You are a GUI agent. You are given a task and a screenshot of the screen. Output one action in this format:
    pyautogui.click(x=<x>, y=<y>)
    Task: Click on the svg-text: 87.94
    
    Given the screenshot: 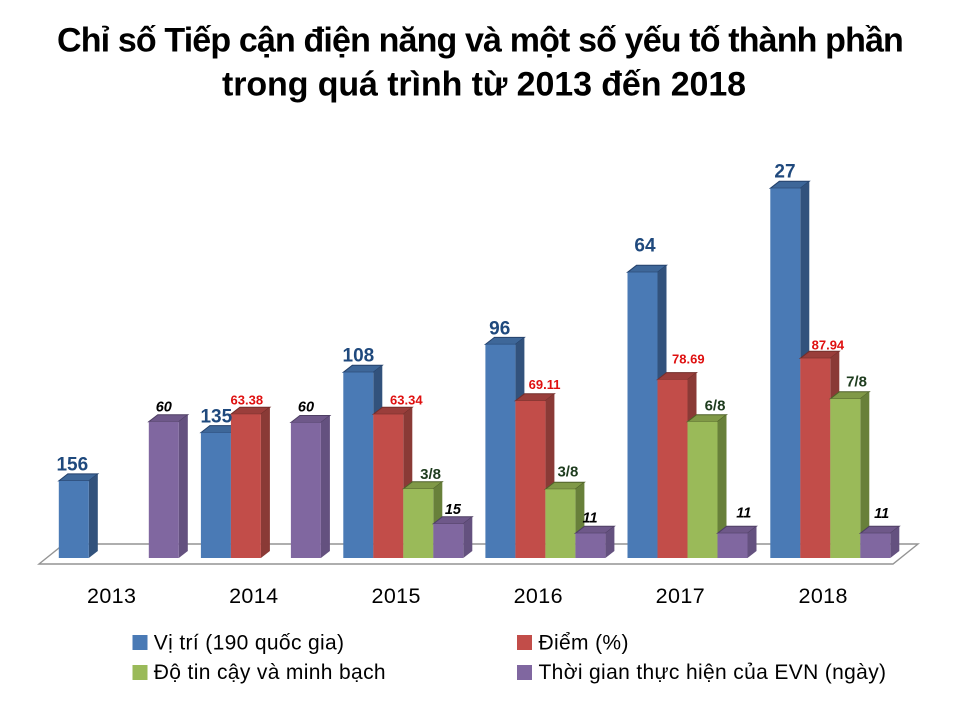 What is the action you would take?
    pyautogui.click(x=828, y=345)
    